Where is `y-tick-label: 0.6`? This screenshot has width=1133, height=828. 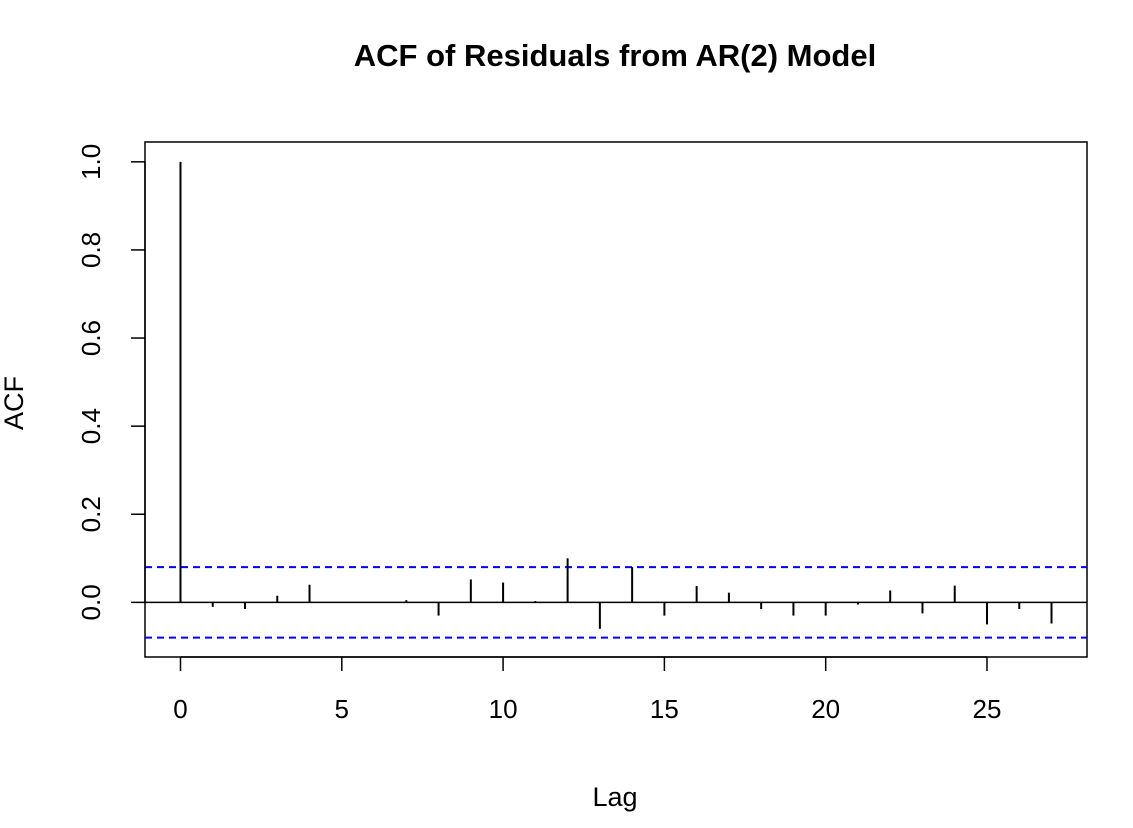 y-tick-label: 0.6 is located at coordinates (91, 338).